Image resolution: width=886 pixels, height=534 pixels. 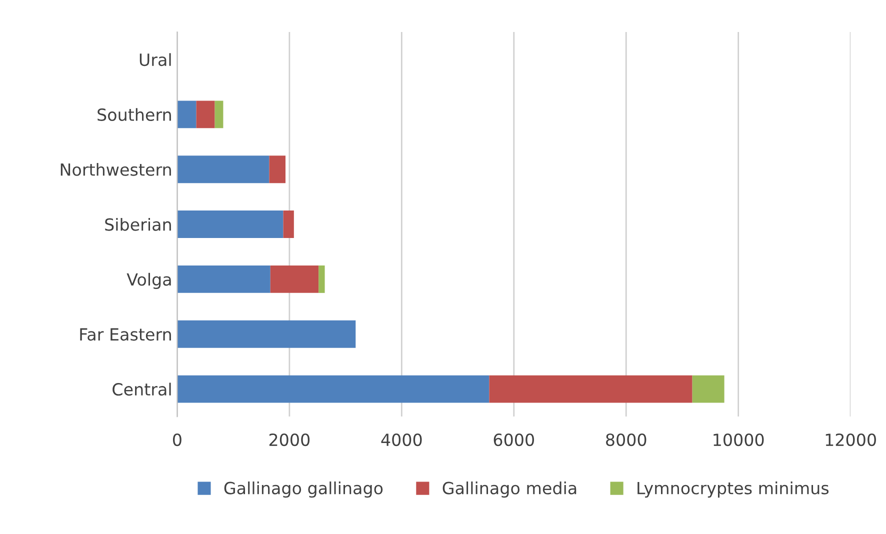 What do you see at coordinates (733, 490) in the screenshot?
I see `legend-label: Lymnocryptes minimus` at bounding box center [733, 490].